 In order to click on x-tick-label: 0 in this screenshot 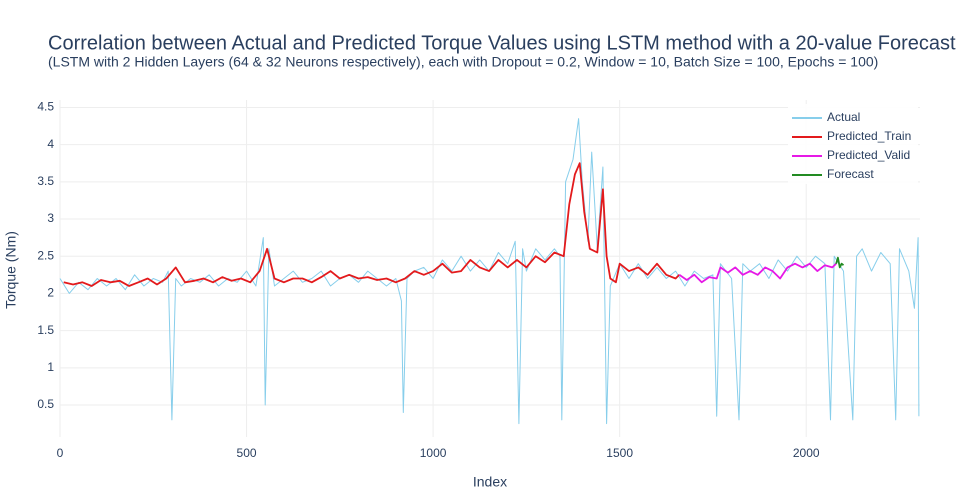, I will do `click(60, 453)`.